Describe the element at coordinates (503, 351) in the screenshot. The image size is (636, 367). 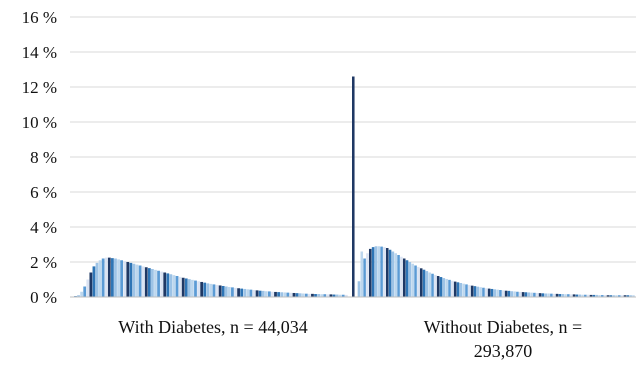
I see `category-label: 293,870` at that location.